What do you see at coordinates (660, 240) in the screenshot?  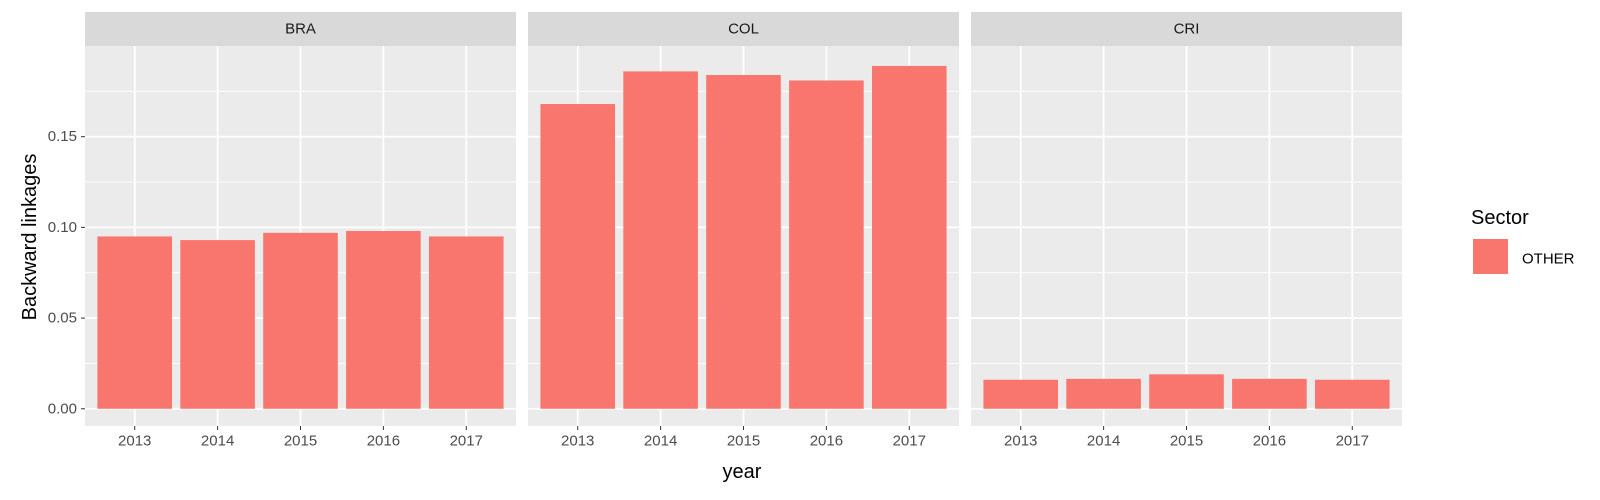 I see `bar-col-2014` at bounding box center [660, 240].